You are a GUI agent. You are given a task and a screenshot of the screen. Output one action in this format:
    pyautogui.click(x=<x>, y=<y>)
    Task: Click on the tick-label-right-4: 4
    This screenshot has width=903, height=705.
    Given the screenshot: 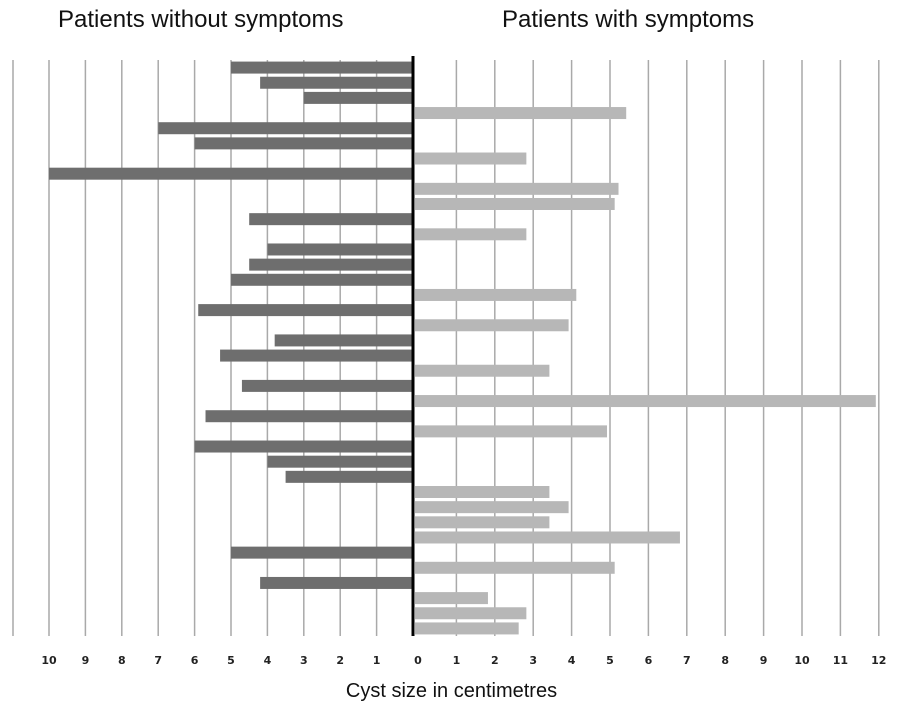 What is the action you would take?
    pyautogui.click(x=572, y=660)
    